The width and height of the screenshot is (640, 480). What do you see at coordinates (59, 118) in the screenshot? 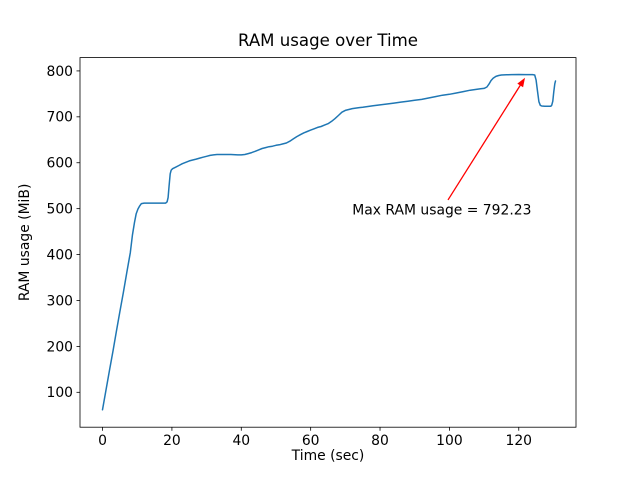
I see `y-tick-label: 700` at bounding box center [59, 118].